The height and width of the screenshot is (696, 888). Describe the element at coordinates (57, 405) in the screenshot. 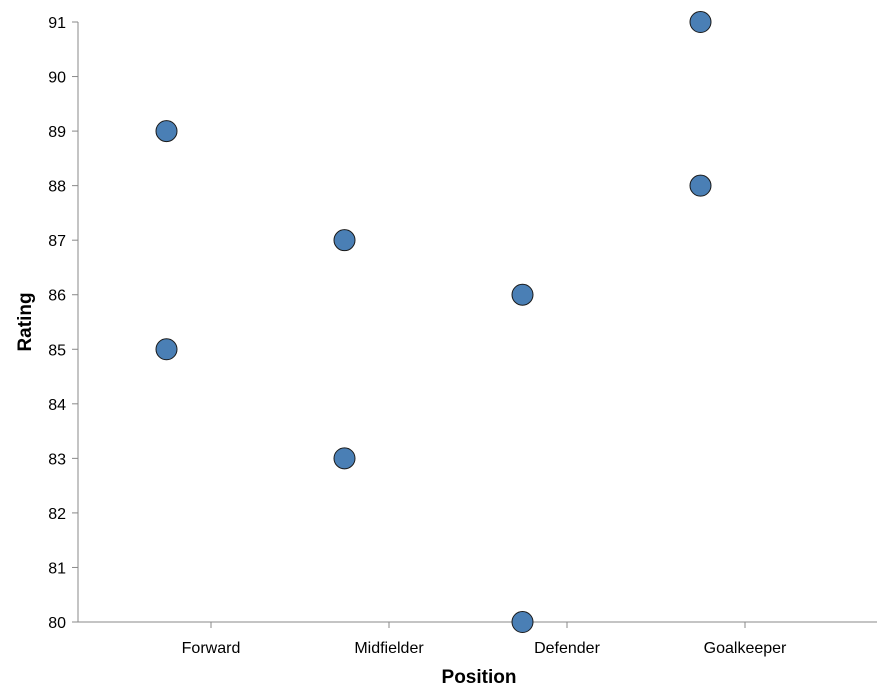

I see `y-tick-label: 84` at that location.